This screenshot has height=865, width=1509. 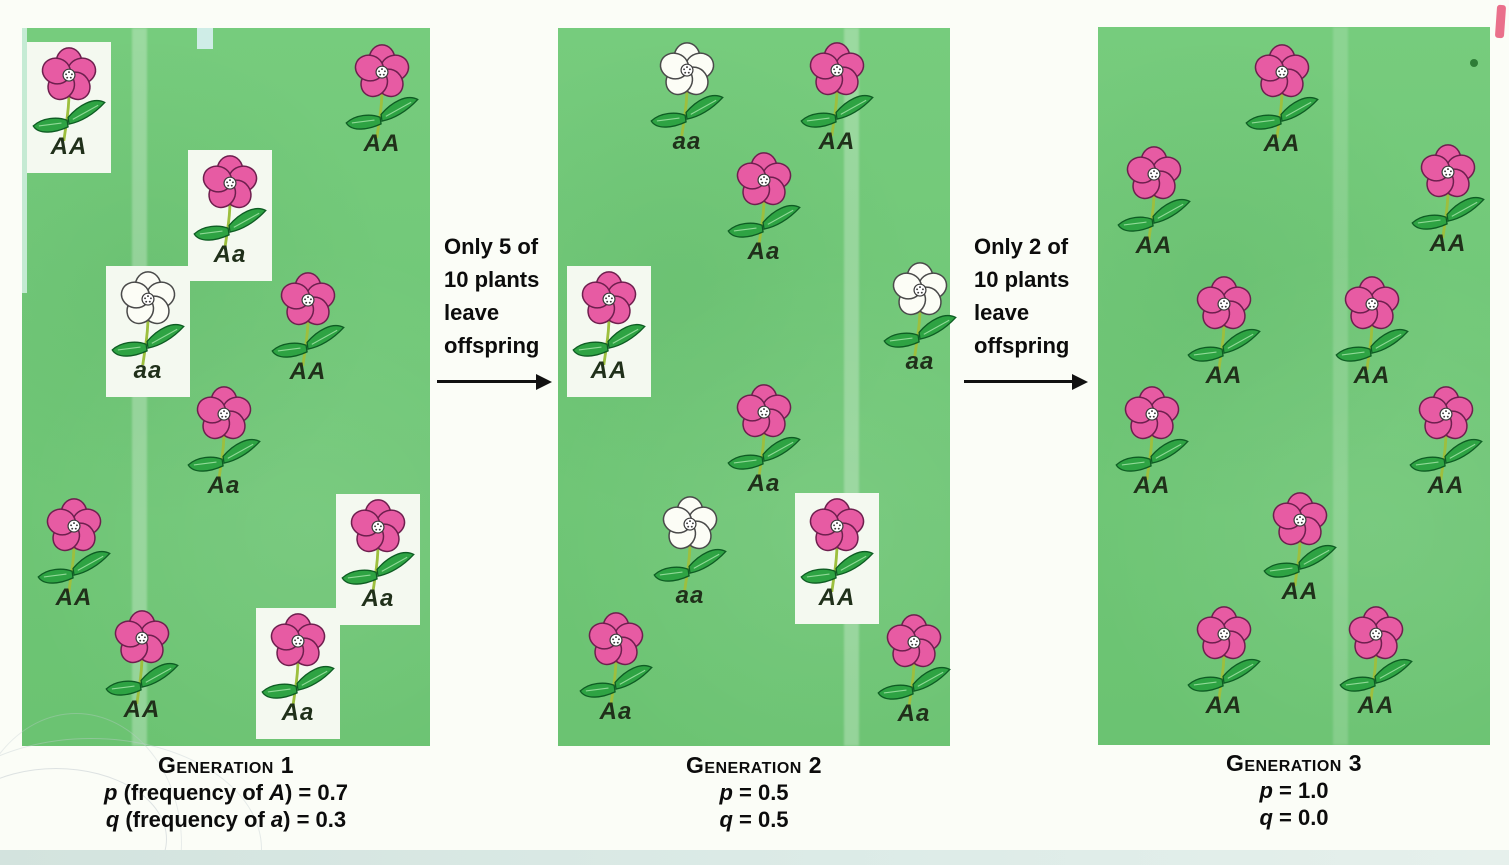 What do you see at coordinates (1300, 817) in the screenshot?
I see `text: = 0.0` at bounding box center [1300, 817].